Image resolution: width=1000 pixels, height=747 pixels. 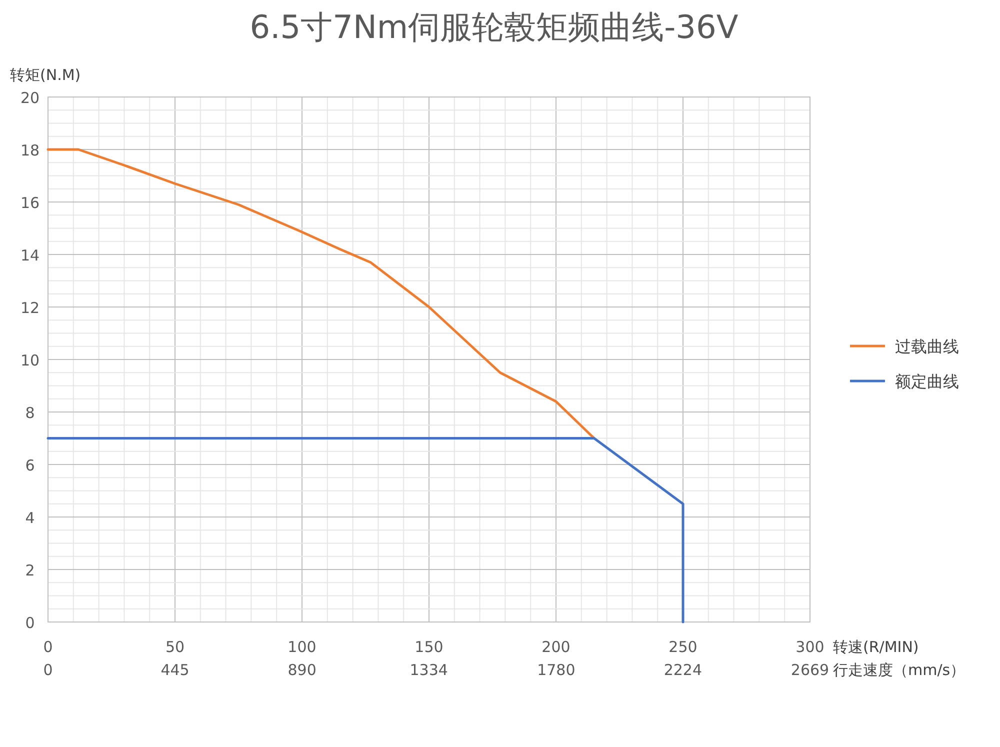 What do you see at coordinates (683, 647) in the screenshot?
I see `x-tick-label: 250` at bounding box center [683, 647].